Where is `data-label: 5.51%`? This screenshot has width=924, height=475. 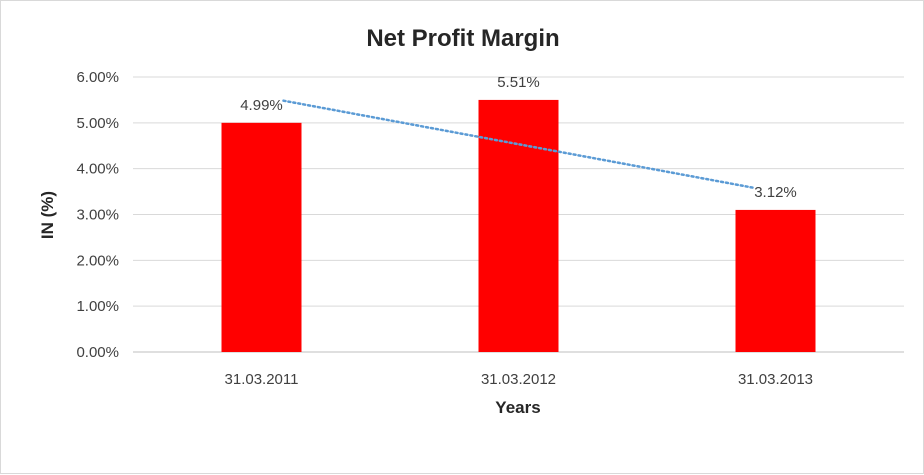
data-label: 5.51% is located at coordinates (518, 82).